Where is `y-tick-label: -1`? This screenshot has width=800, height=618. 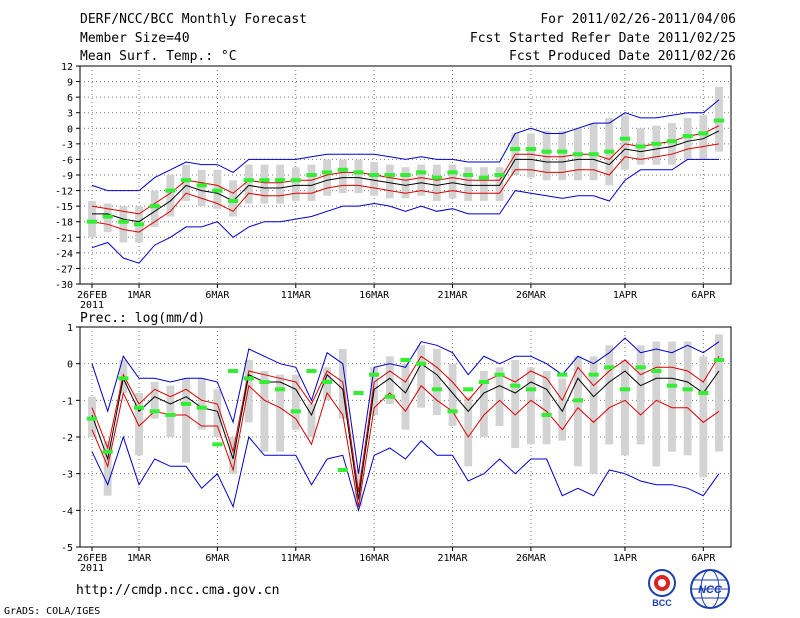
y-tick-label: -1 is located at coordinates (67, 401).